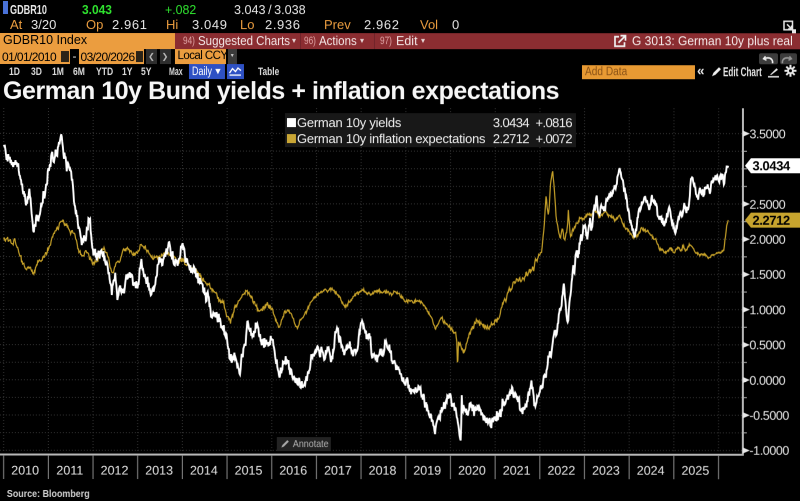  I want to click on svg-text: -1.0000, so click(769, 451).